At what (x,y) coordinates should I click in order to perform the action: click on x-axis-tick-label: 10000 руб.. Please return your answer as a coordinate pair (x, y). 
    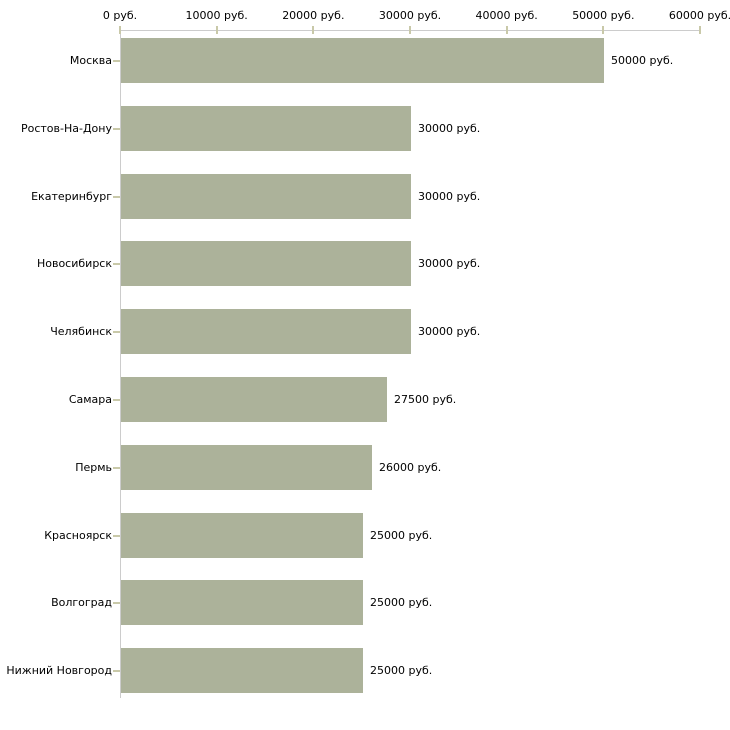
    Looking at the image, I should click on (216, 15).